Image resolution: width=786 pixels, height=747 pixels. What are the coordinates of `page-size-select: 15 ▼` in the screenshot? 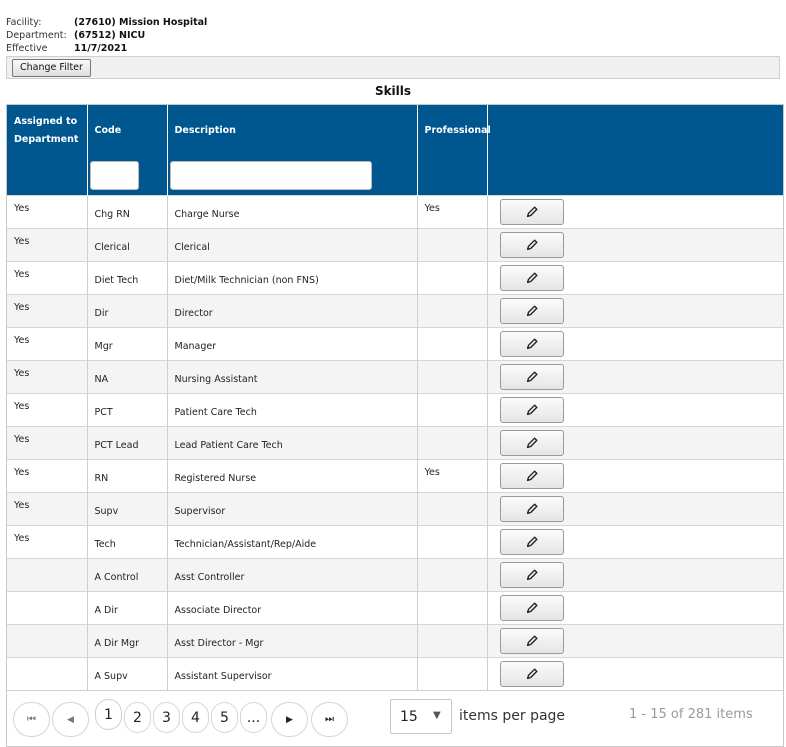 It's located at (421, 716).